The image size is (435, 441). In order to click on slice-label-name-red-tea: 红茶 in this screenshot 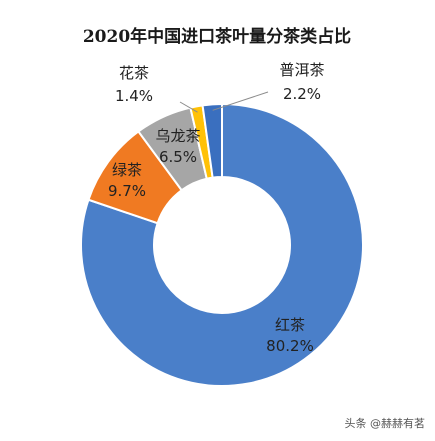, I will do `click(290, 325)`.